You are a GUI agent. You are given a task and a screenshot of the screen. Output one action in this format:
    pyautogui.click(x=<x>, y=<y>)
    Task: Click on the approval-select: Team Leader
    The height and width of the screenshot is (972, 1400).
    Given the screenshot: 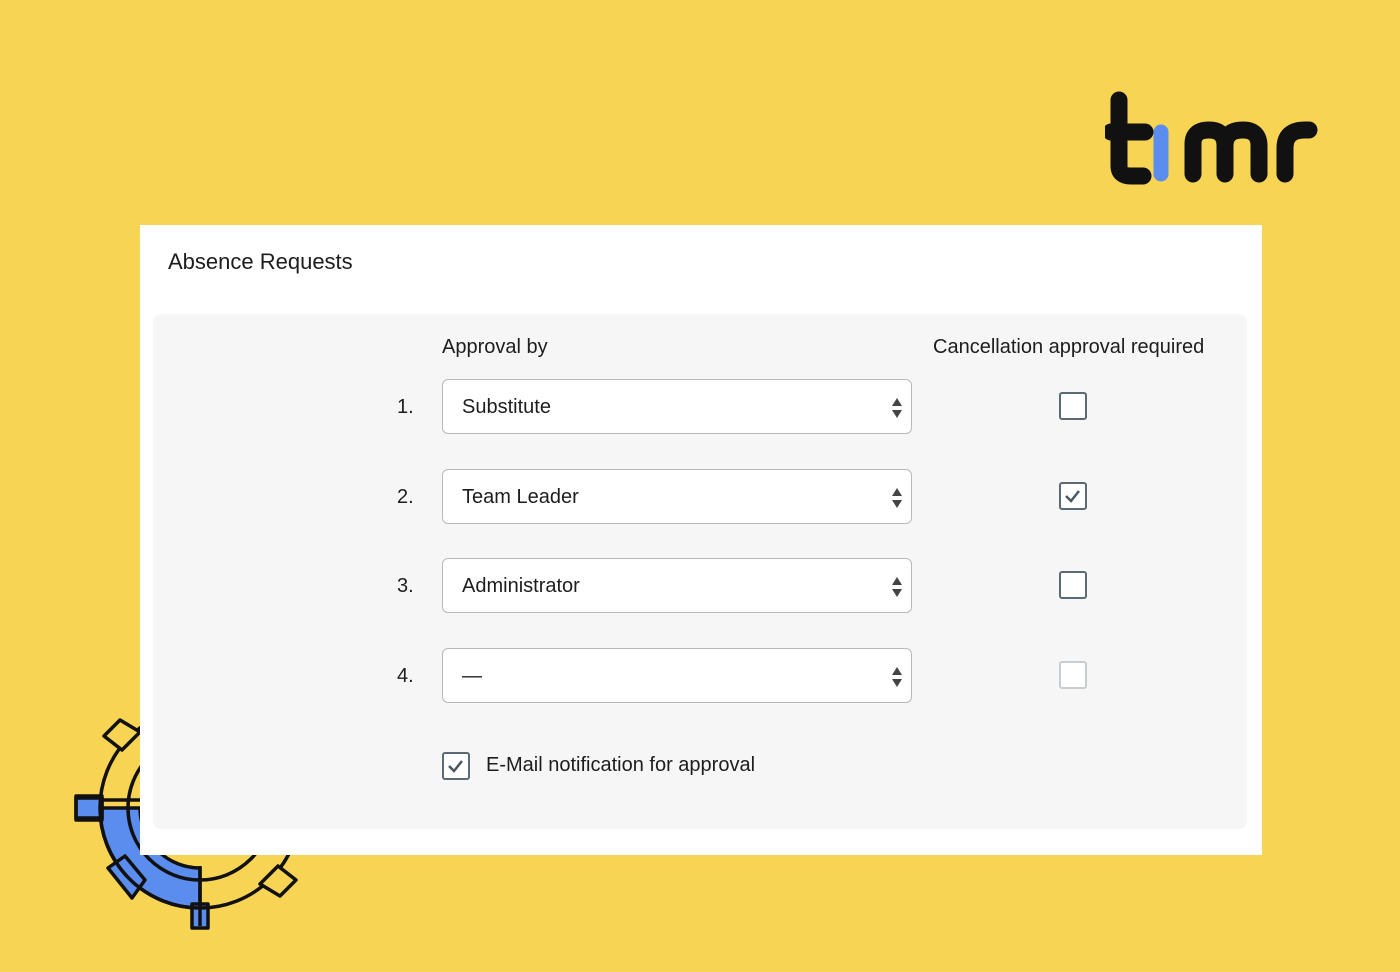 What is the action you would take?
    pyautogui.click(x=677, y=496)
    